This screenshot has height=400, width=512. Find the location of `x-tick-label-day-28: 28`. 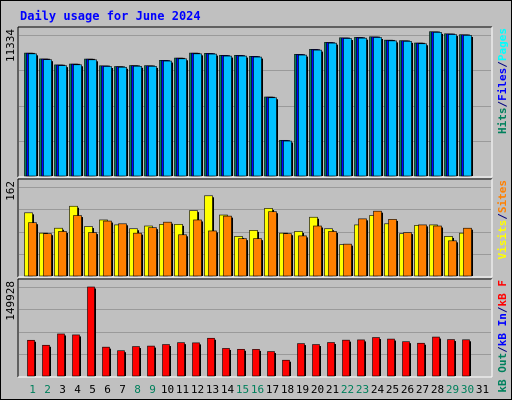

x-tick-label-day-28: 28 is located at coordinates (437, 389).